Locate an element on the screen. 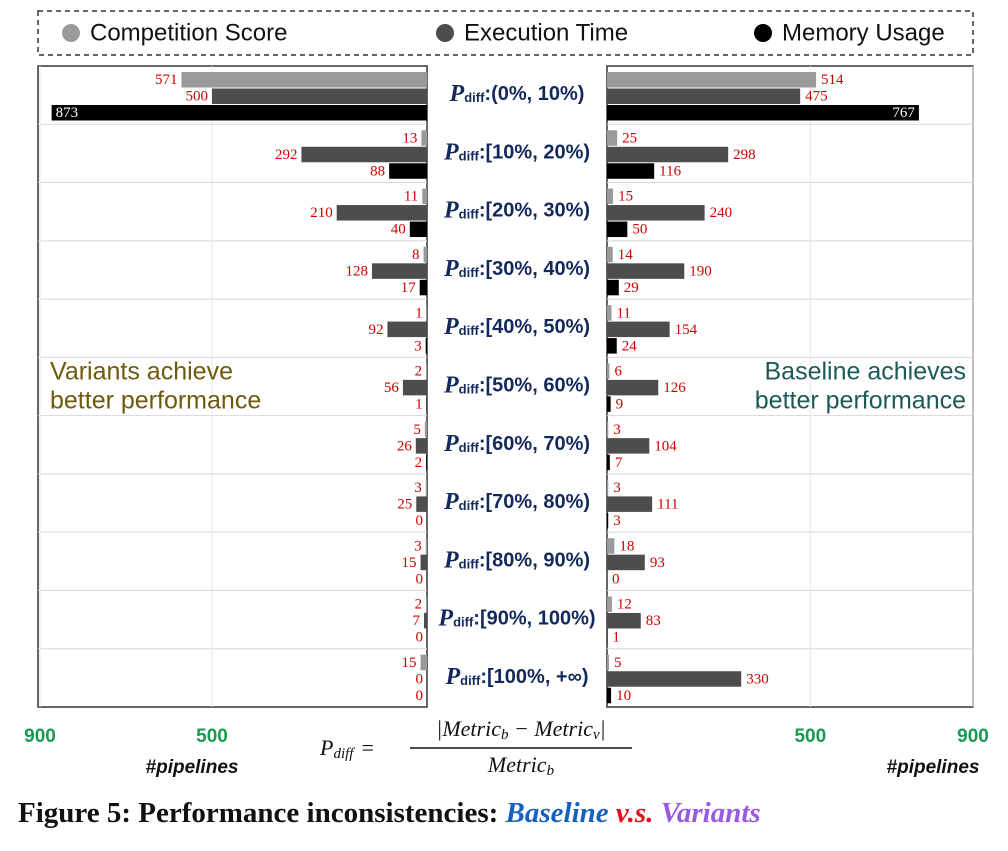 The width and height of the screenshot is (1008, 851). value-label: 330 is located at coordinates (757, 679).